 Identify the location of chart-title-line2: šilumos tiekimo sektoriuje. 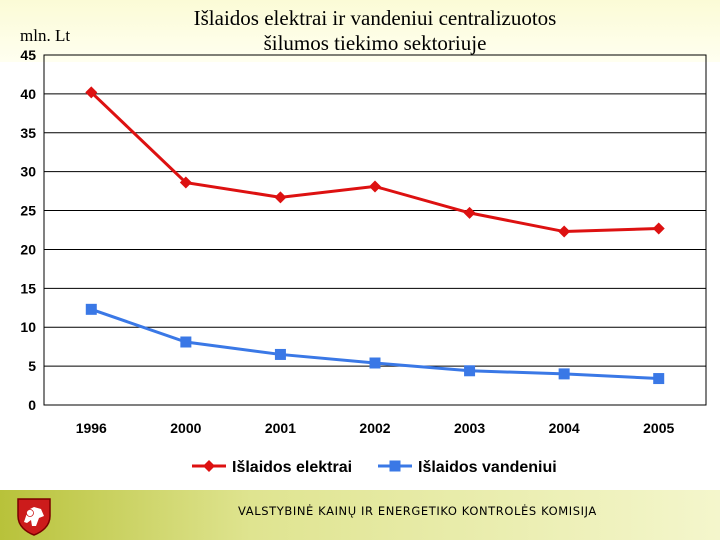
(375, 43).